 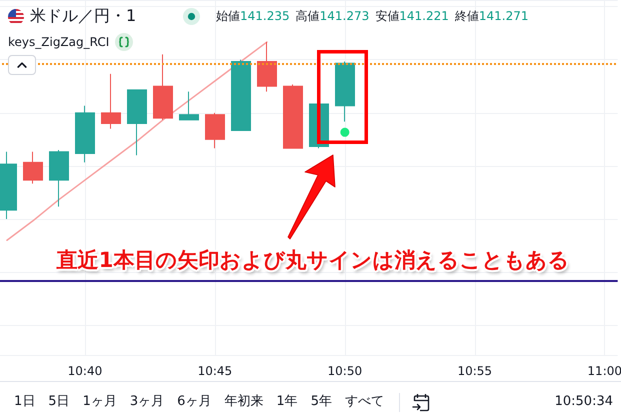 What do you see at coordinates (214, 371) in the screenshot?
I see `x-tick-label: 10:45` at bounding box center [214, 371].